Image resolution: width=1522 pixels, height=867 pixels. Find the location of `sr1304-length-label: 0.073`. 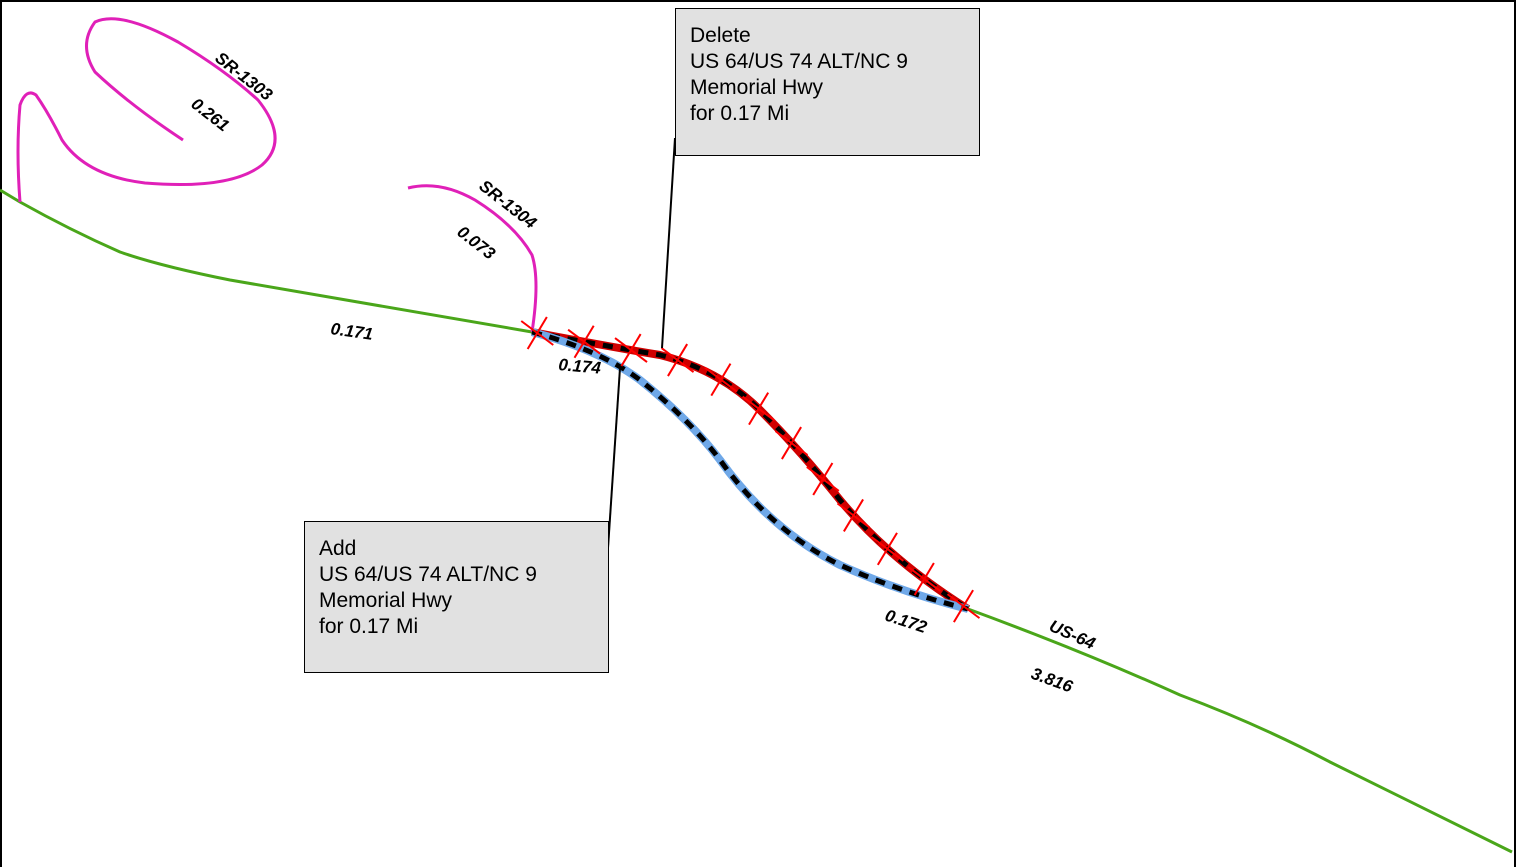

sr1304-length-label: 0.073 is located at coordinates (477, 242).